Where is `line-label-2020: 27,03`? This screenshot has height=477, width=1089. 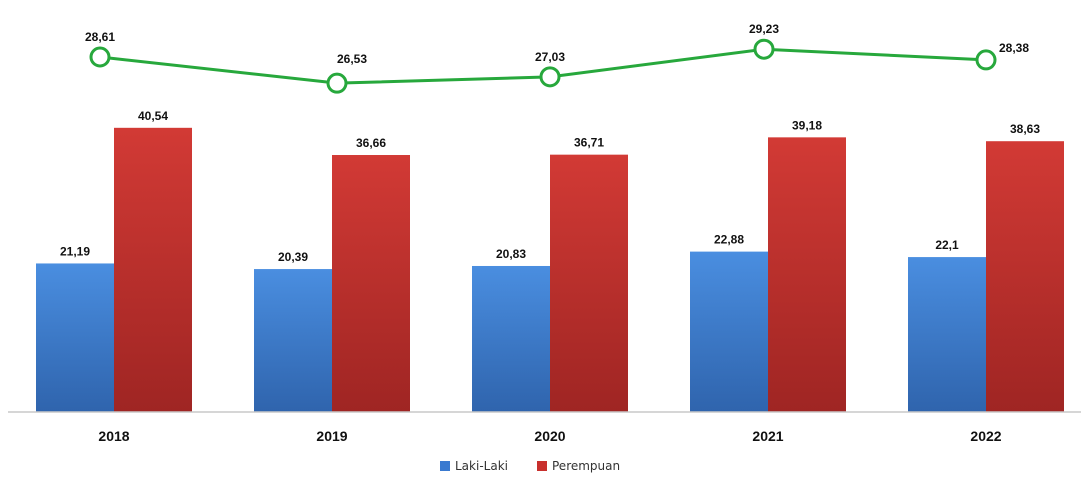 line-label-2020: 27,03 is located at coordinates (550, 57).